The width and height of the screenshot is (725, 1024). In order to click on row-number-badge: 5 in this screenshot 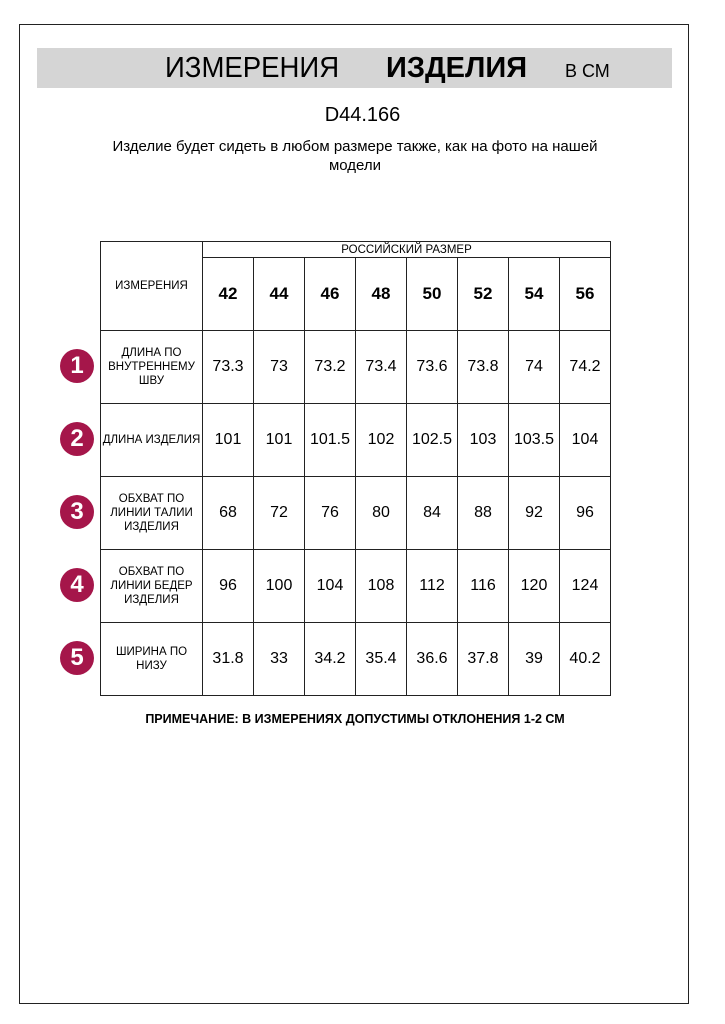, I will do `click(77, 658)`.